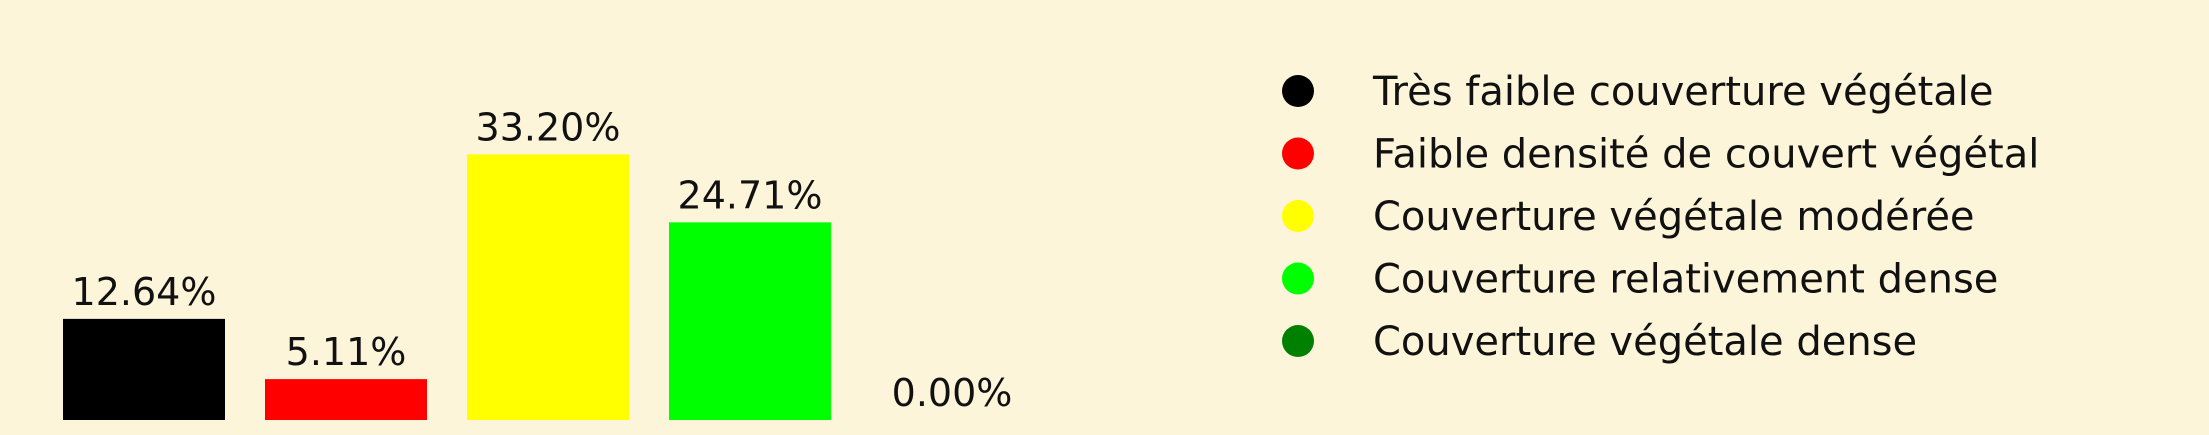 The width and height of the screenshot is (2209, 435). Describe the element at coordinates (1645, 342) in the screenshot. I see `legend-label-4: Couverture végétale dense` at that location.